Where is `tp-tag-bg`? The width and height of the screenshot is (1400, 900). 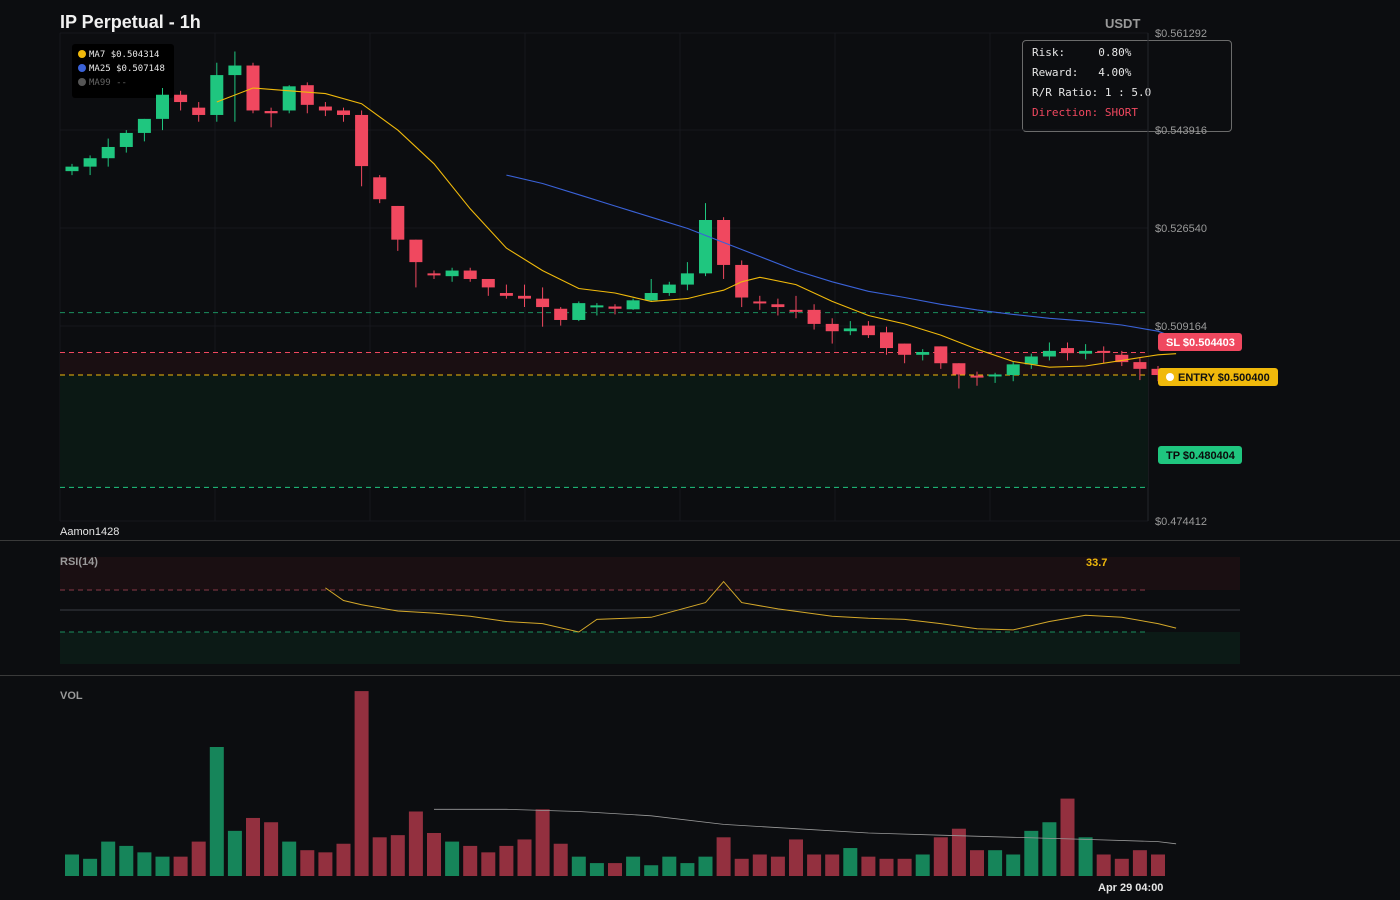
tp-tag-bg is located at coordinates (1200, 455).